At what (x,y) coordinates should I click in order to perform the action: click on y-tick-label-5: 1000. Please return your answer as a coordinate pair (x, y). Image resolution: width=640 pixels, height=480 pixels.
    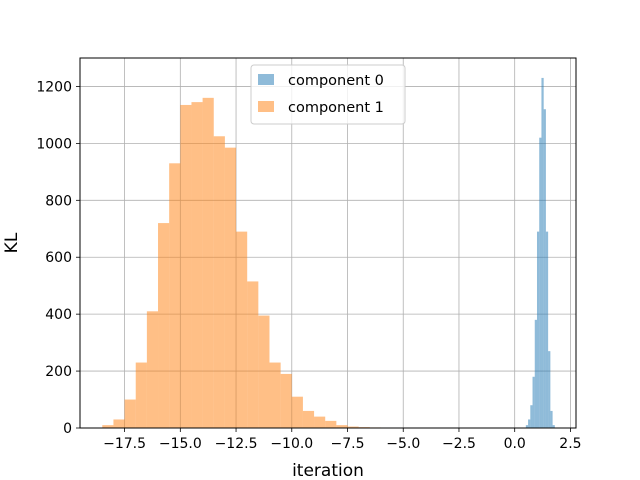
    Looking at the image, I should click on (54, 144).